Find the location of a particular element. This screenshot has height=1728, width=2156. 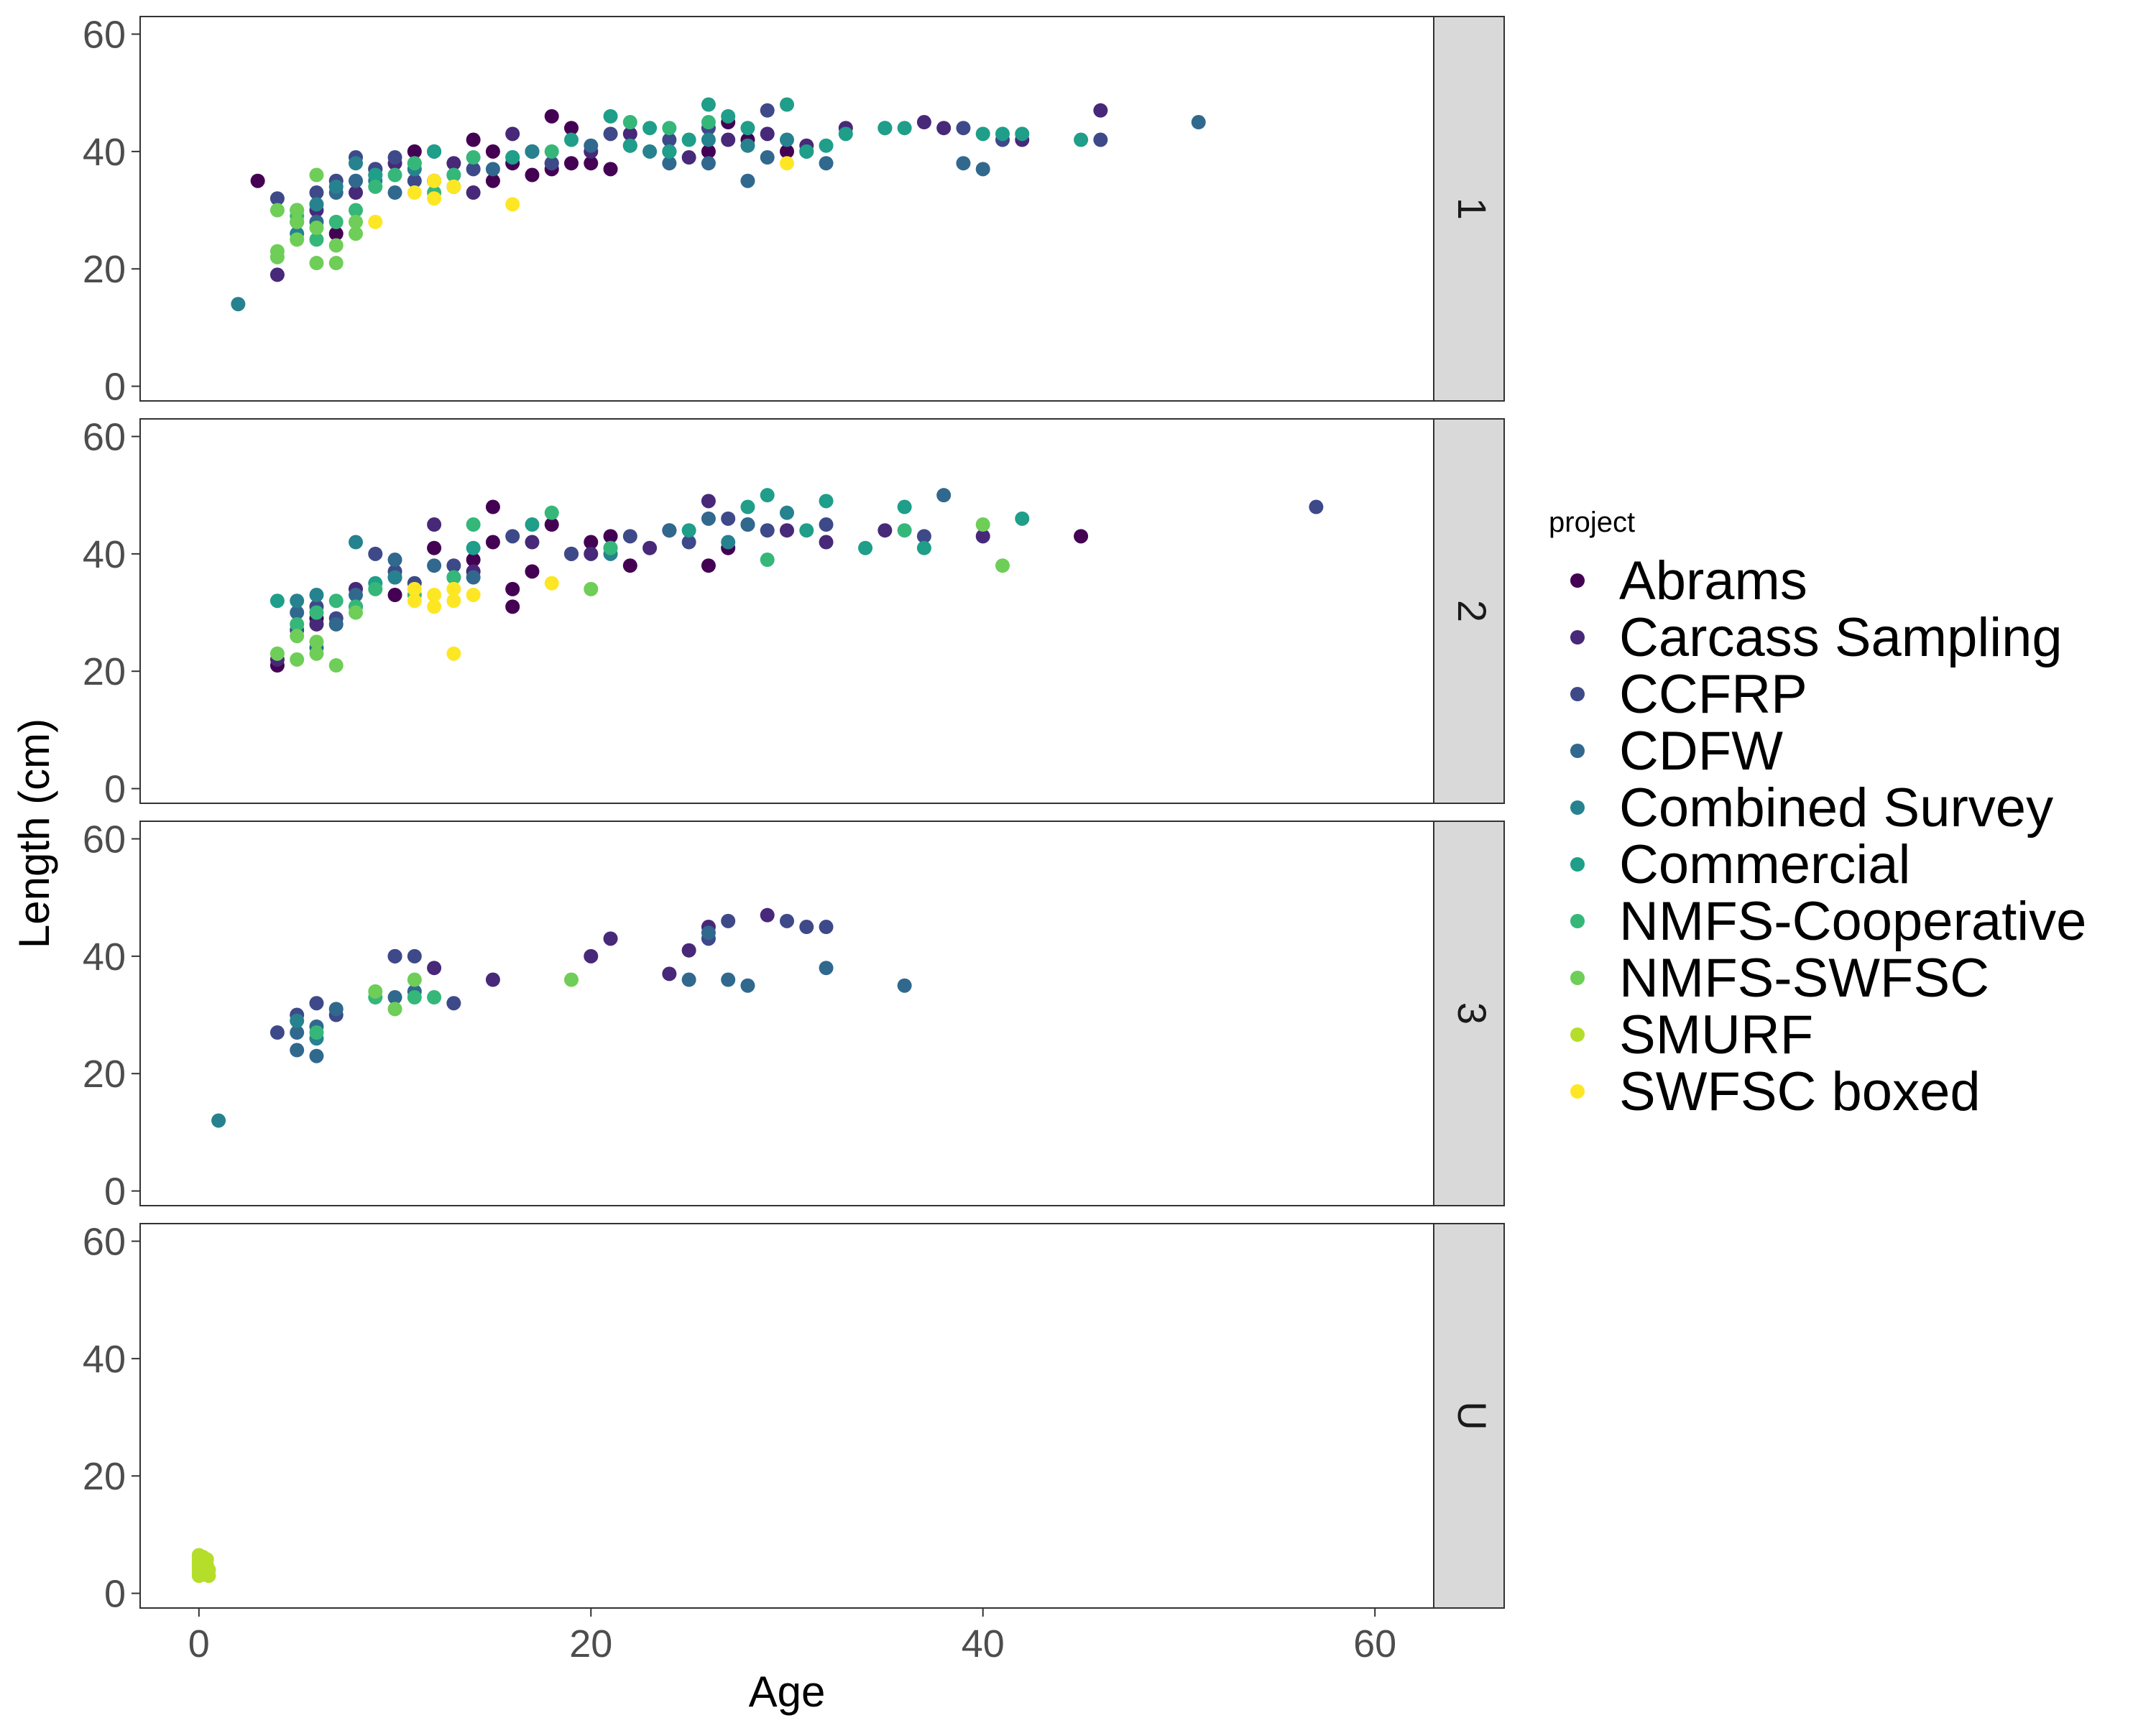

series-nmfs-cooperative is located at coordinates (375, 1015).